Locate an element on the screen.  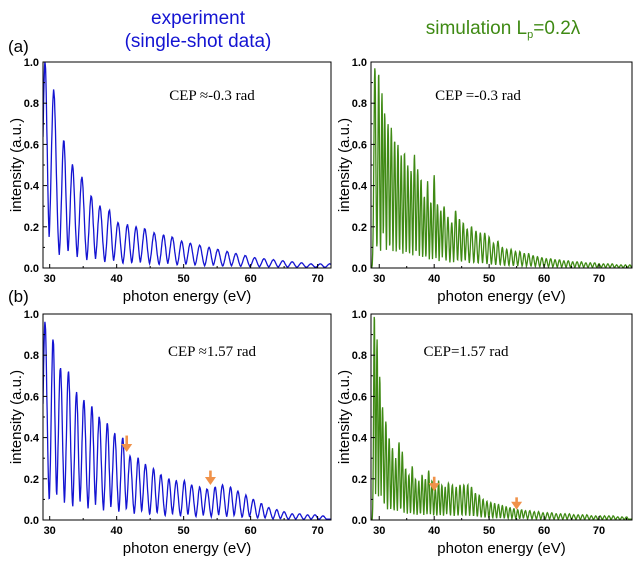
simulation-title-sub: p is located at coordinates (530, 35).